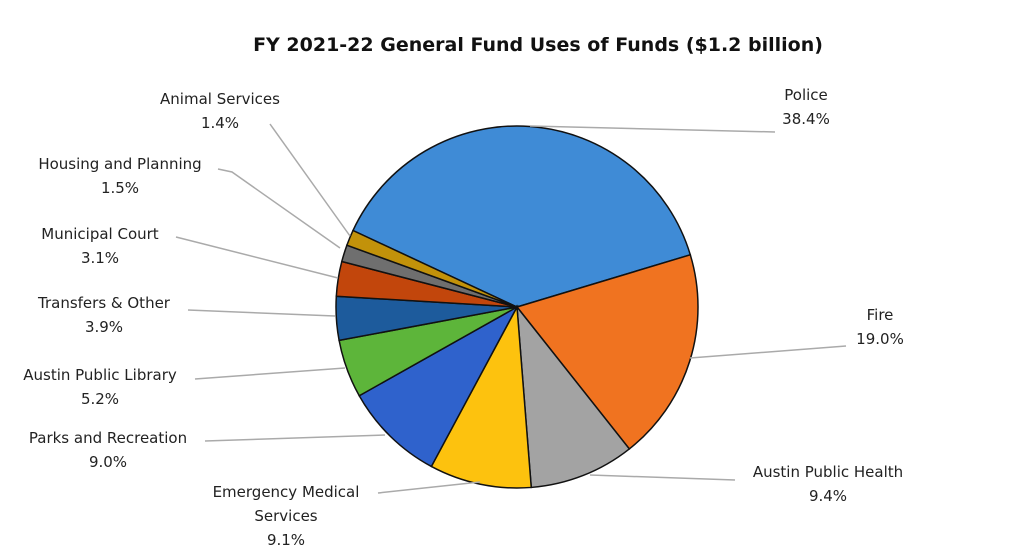 The width and height of the screenshot is (1023, 551). What do you see at coordinates (108, 438) in the screenshot?
I see `data-label-category: Parks and Recreation` at bounding box center [108, 438].